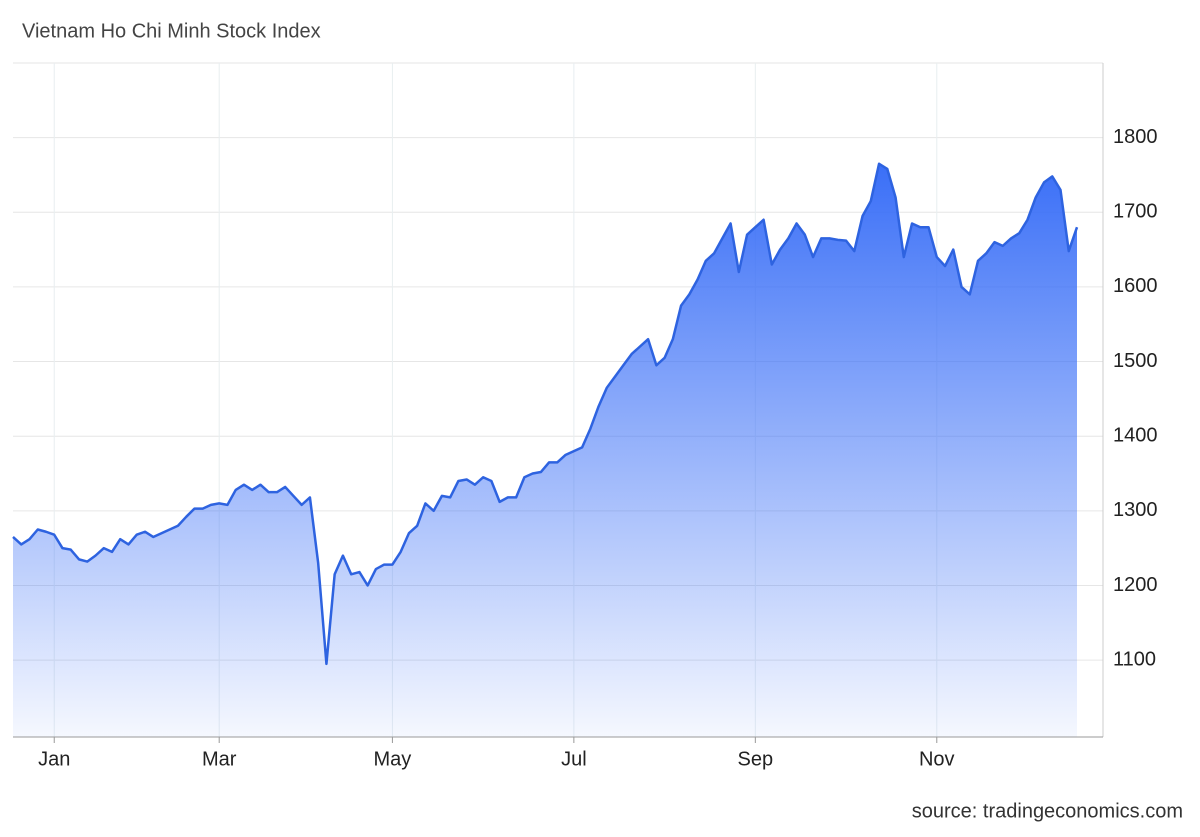 This screenshot has height=837, width=1200. Describe the element at coordinates (756, 759) in the screenshot. I see `x-tick-label: Sep` at that location.